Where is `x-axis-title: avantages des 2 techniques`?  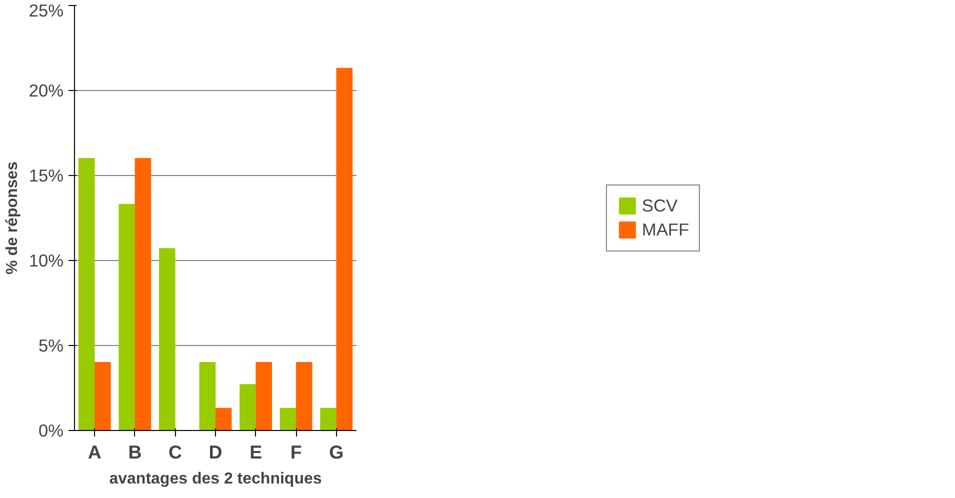 x-axis-title: avantages des 2 techniques is located at coordinates (215, 479).